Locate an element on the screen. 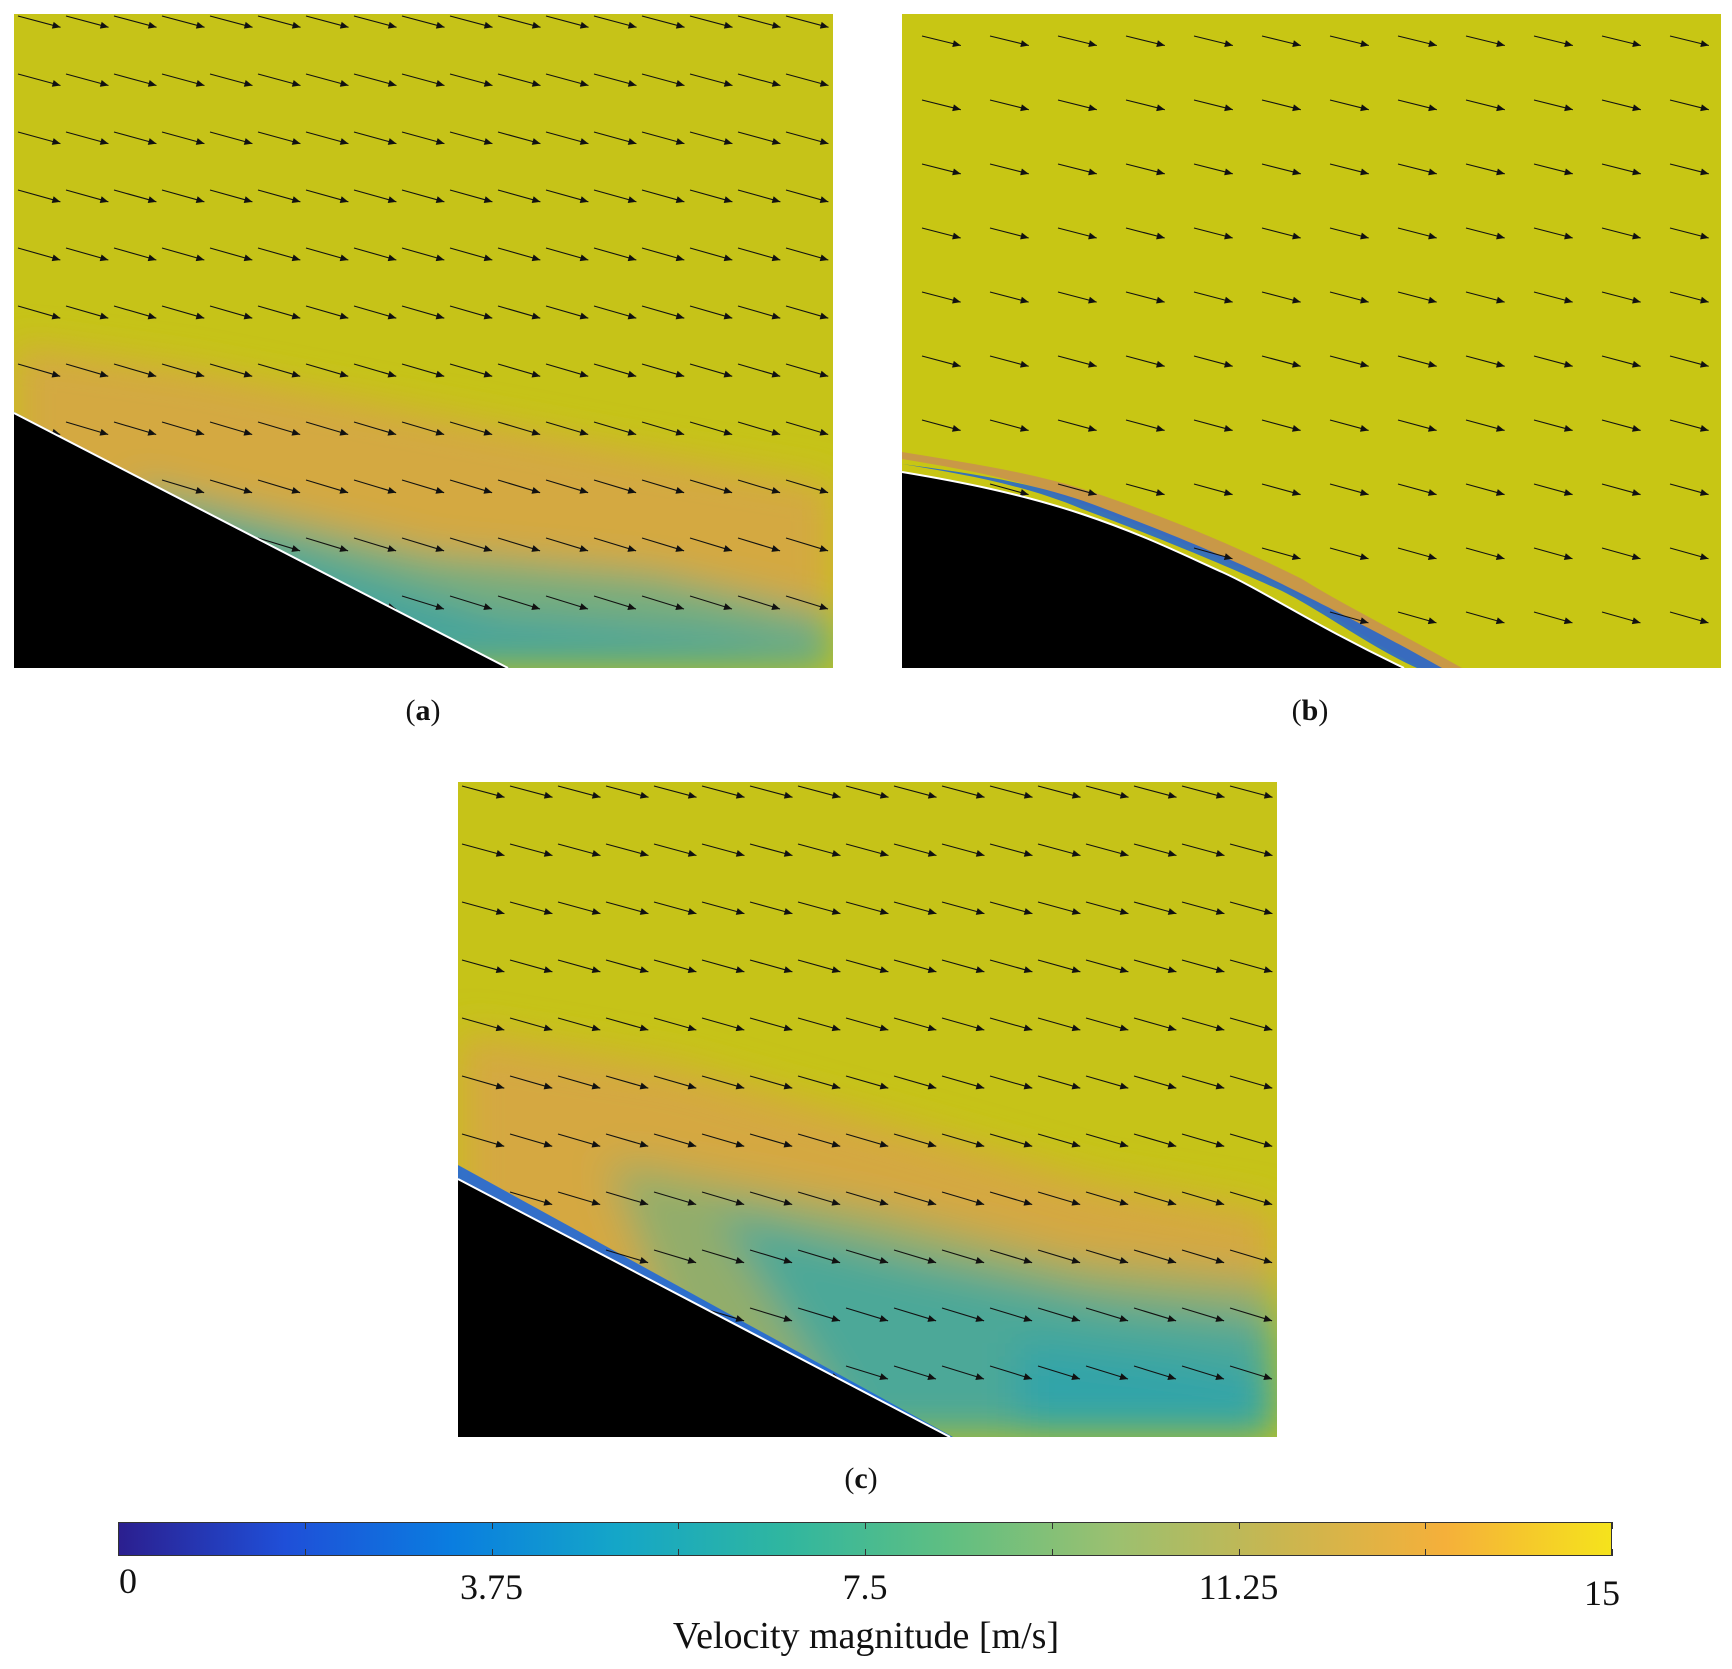 The height and width of the screenshot is (1669, 1732). colorbar-tick-label: 15 is located at coordinates (1602, 1593).